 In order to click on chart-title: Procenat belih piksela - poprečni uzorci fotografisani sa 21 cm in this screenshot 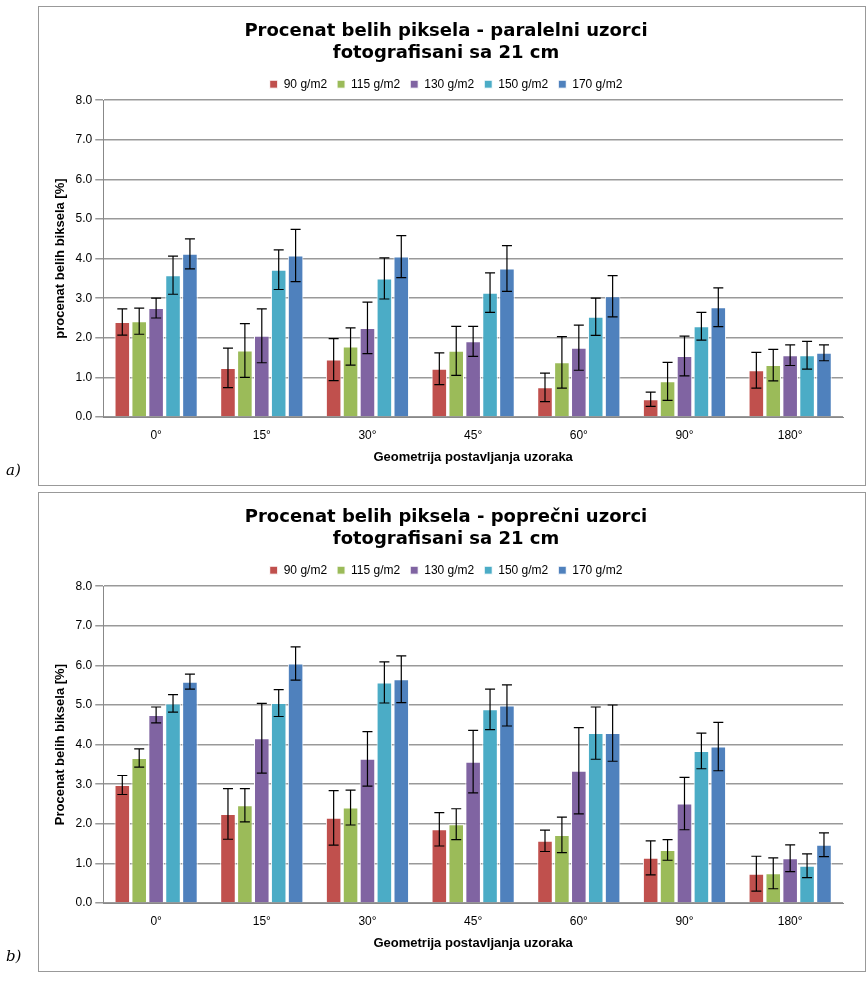, I will do `click(446, 527)`.